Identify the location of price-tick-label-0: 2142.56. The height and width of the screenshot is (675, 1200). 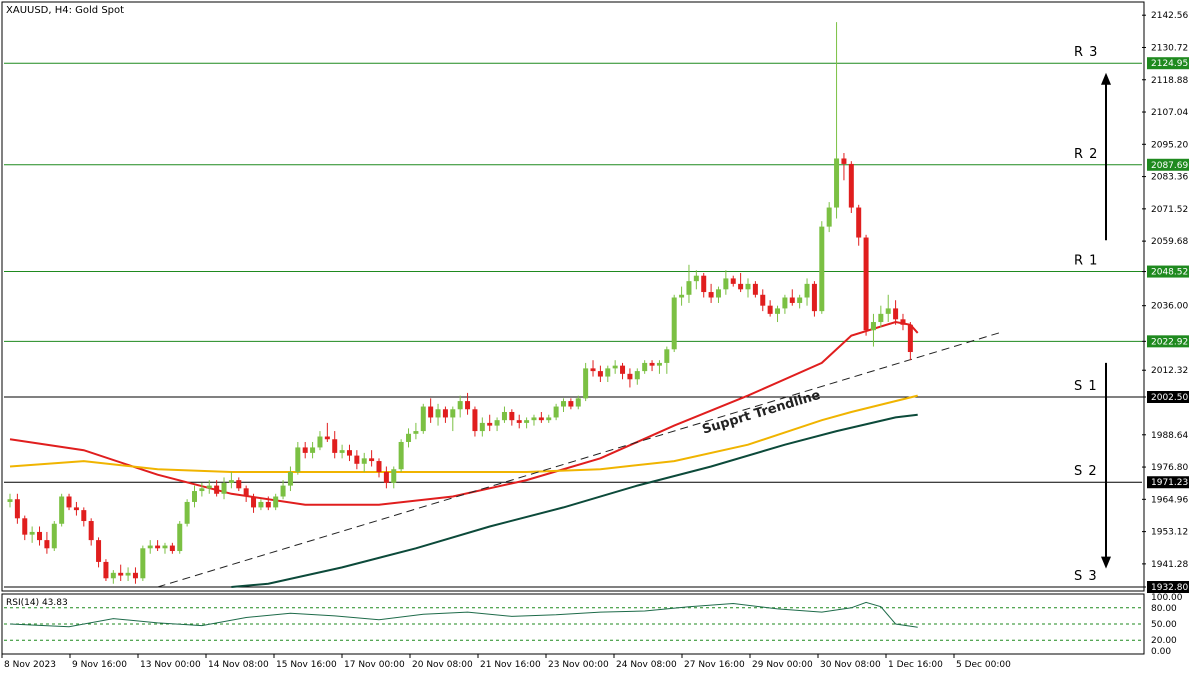
(1169, 16).